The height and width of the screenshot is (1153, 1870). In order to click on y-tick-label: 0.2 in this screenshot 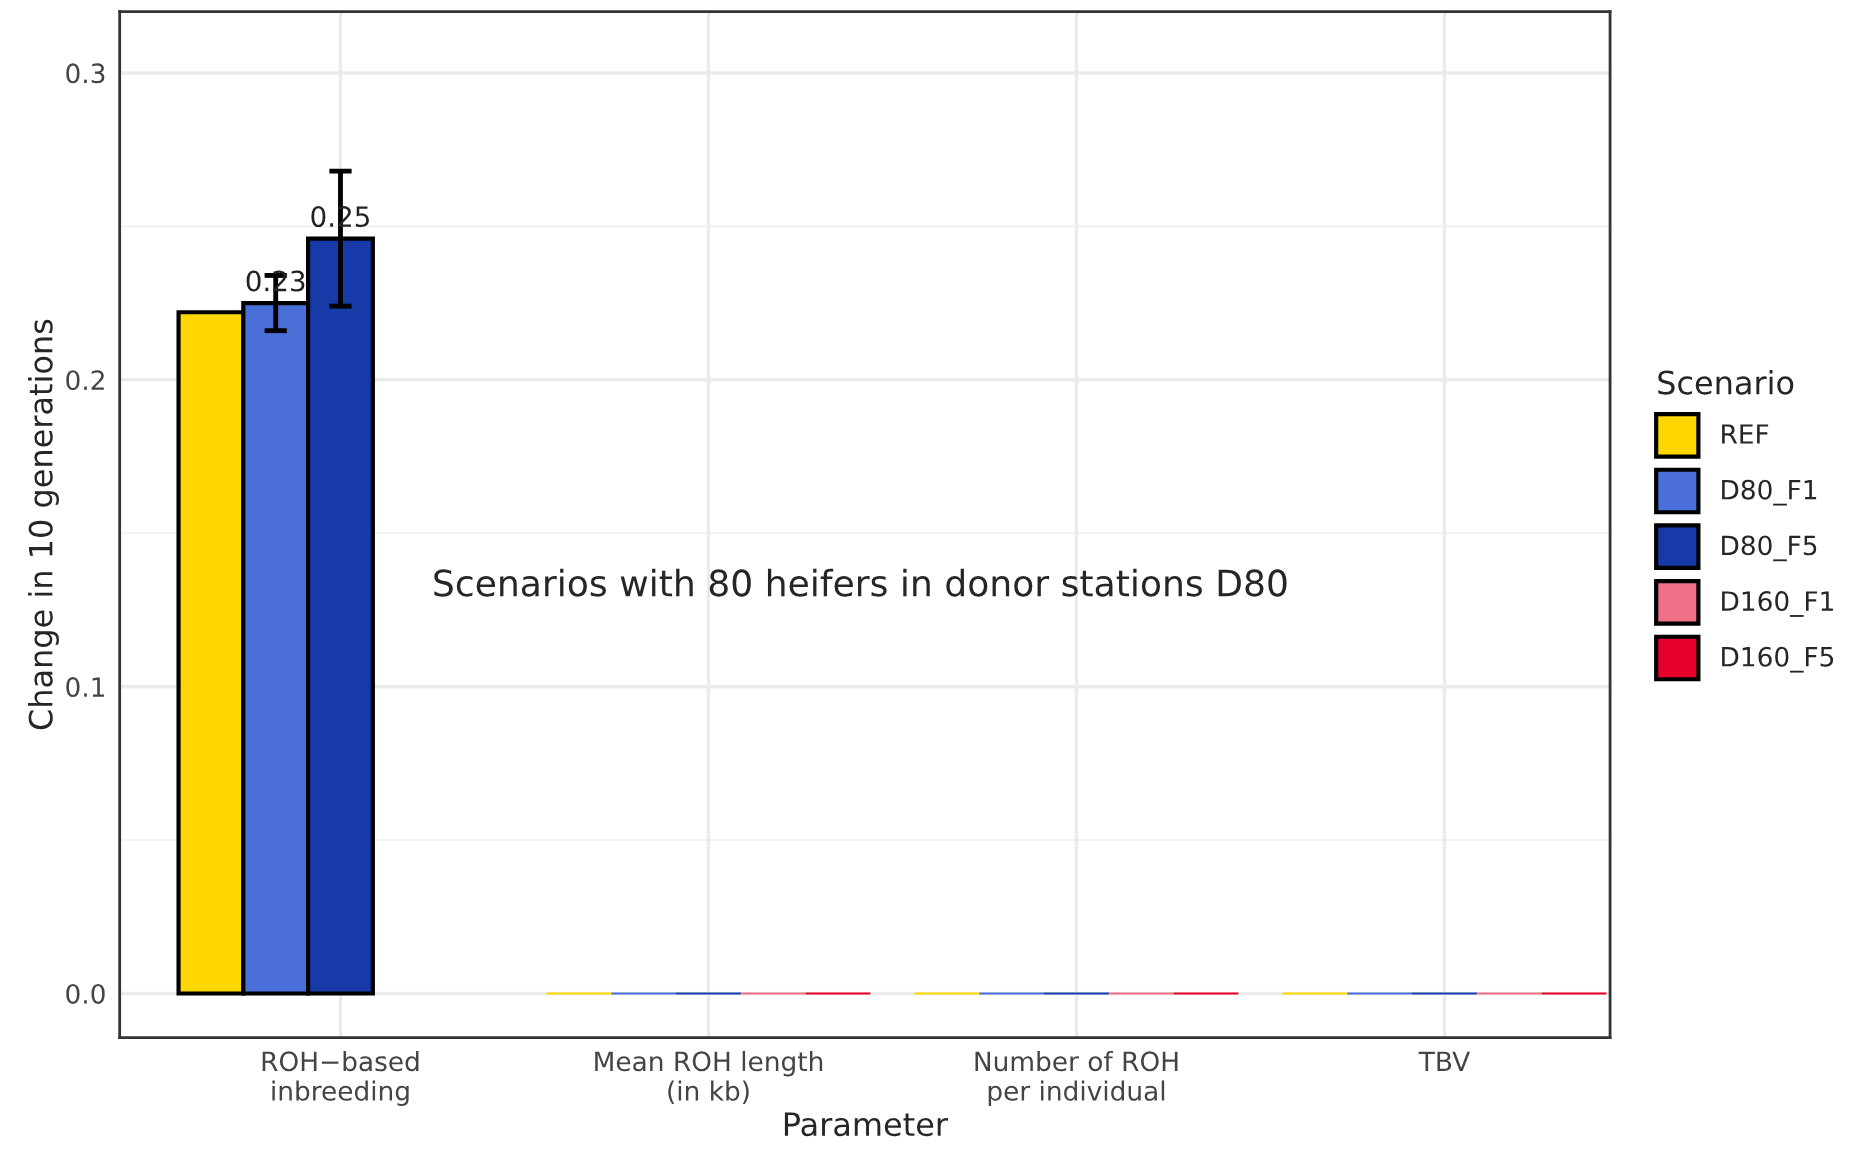, I will do `click(85, 380)`.